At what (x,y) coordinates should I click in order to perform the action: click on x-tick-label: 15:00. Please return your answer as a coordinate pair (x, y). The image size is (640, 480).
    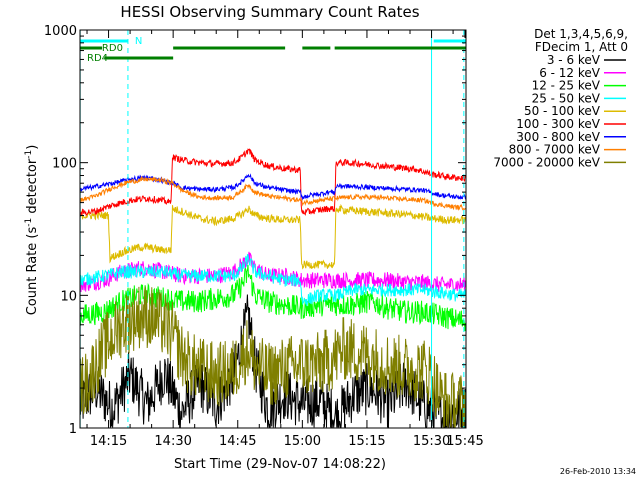
    Looking at the image, I should click on (302, 441).